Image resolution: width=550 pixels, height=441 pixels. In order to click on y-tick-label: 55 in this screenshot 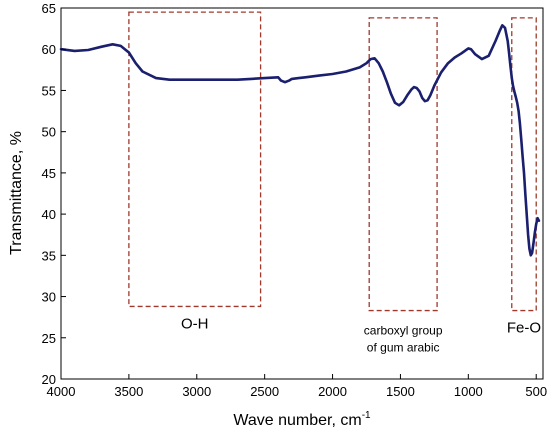, I will do `click(49, 90)`.